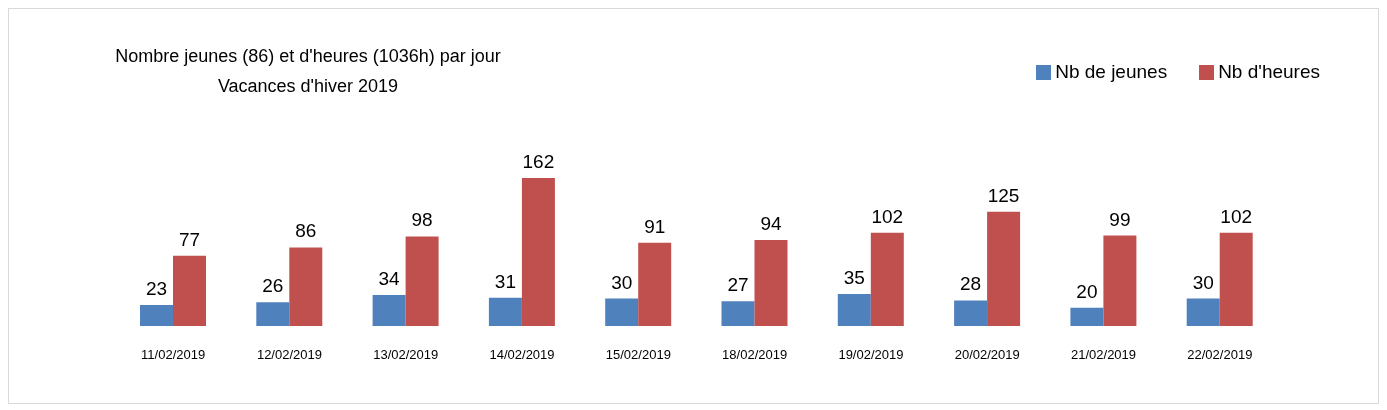 This screenshot has width=1387, height=410. I want to click on x-tick-label: 18/02/2019, so click(755, 355).